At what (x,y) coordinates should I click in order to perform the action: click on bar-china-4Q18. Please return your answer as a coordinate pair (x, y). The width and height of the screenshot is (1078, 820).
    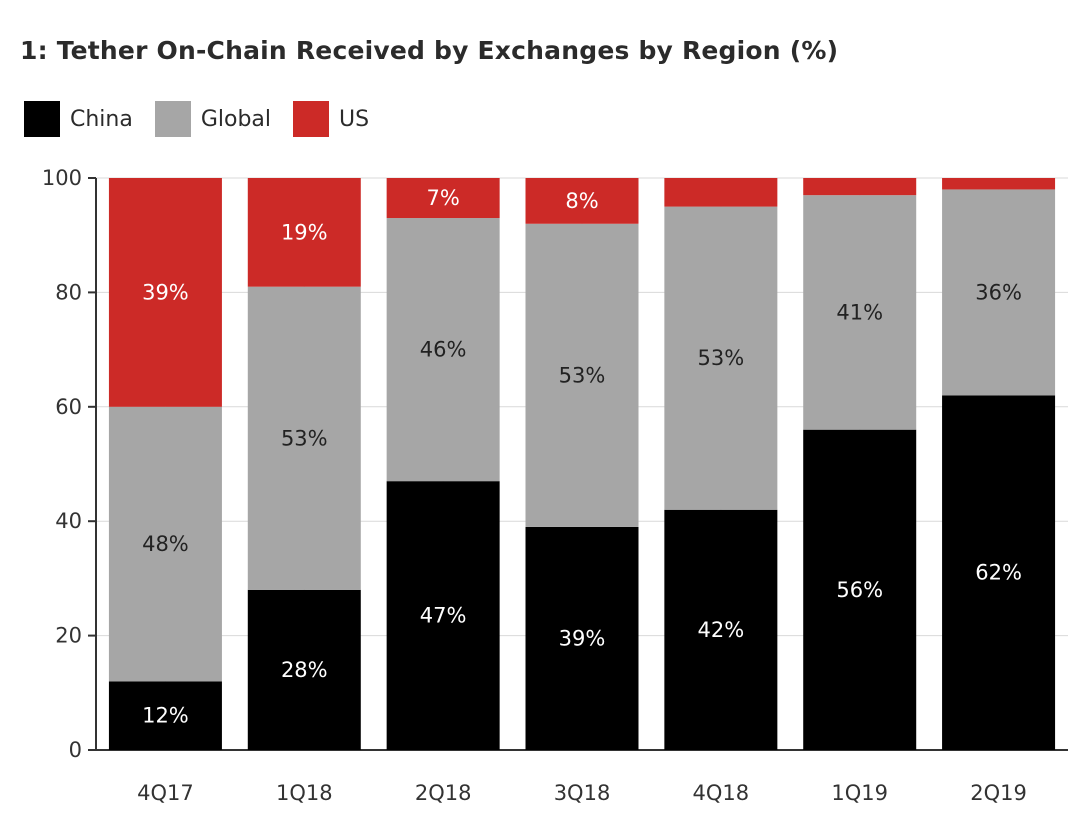
    Looking at the image, I should click on (721, 629).